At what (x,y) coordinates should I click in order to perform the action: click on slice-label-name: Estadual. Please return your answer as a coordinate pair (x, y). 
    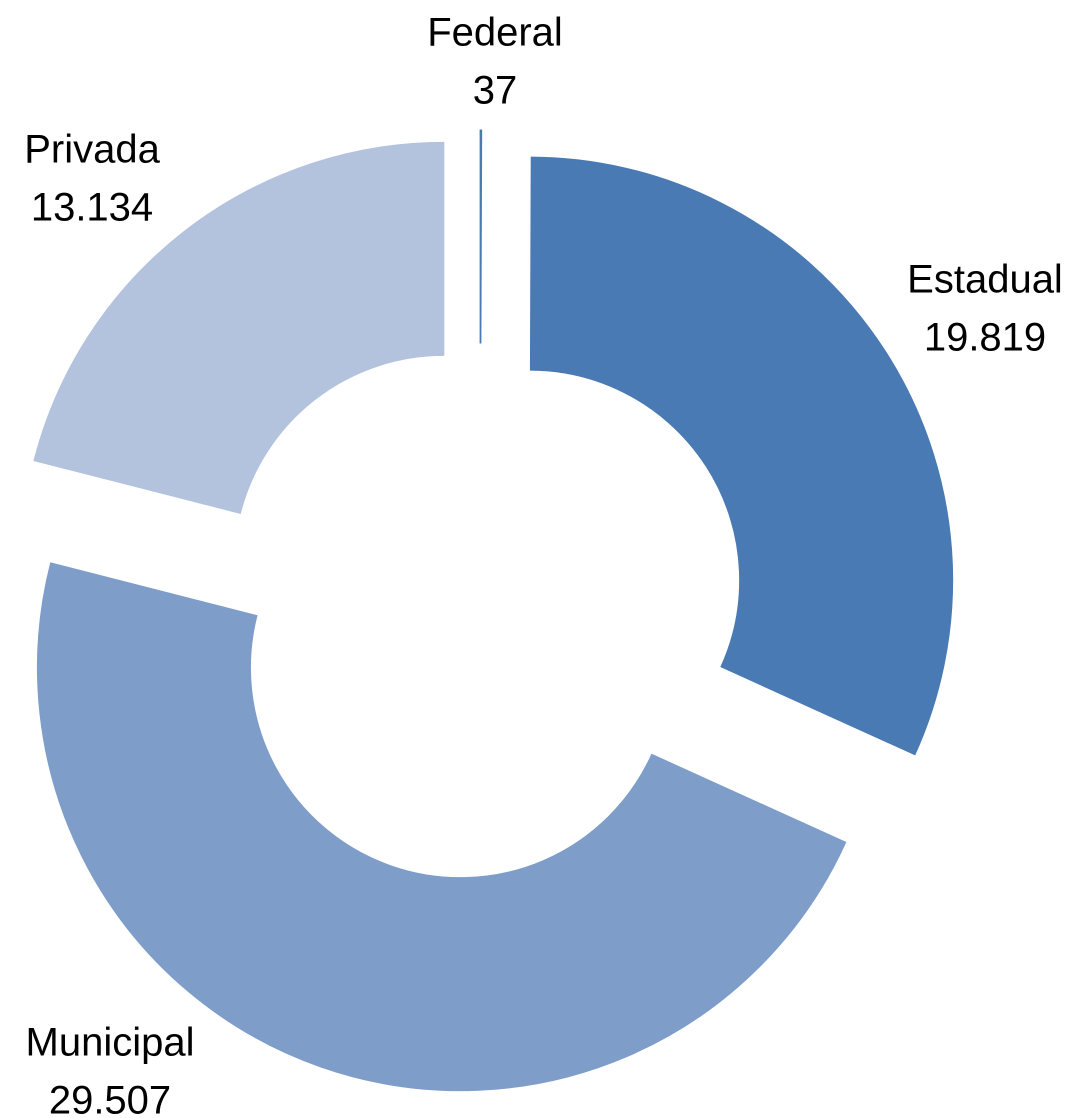
    Looking at the image, I should click on (985, 280).